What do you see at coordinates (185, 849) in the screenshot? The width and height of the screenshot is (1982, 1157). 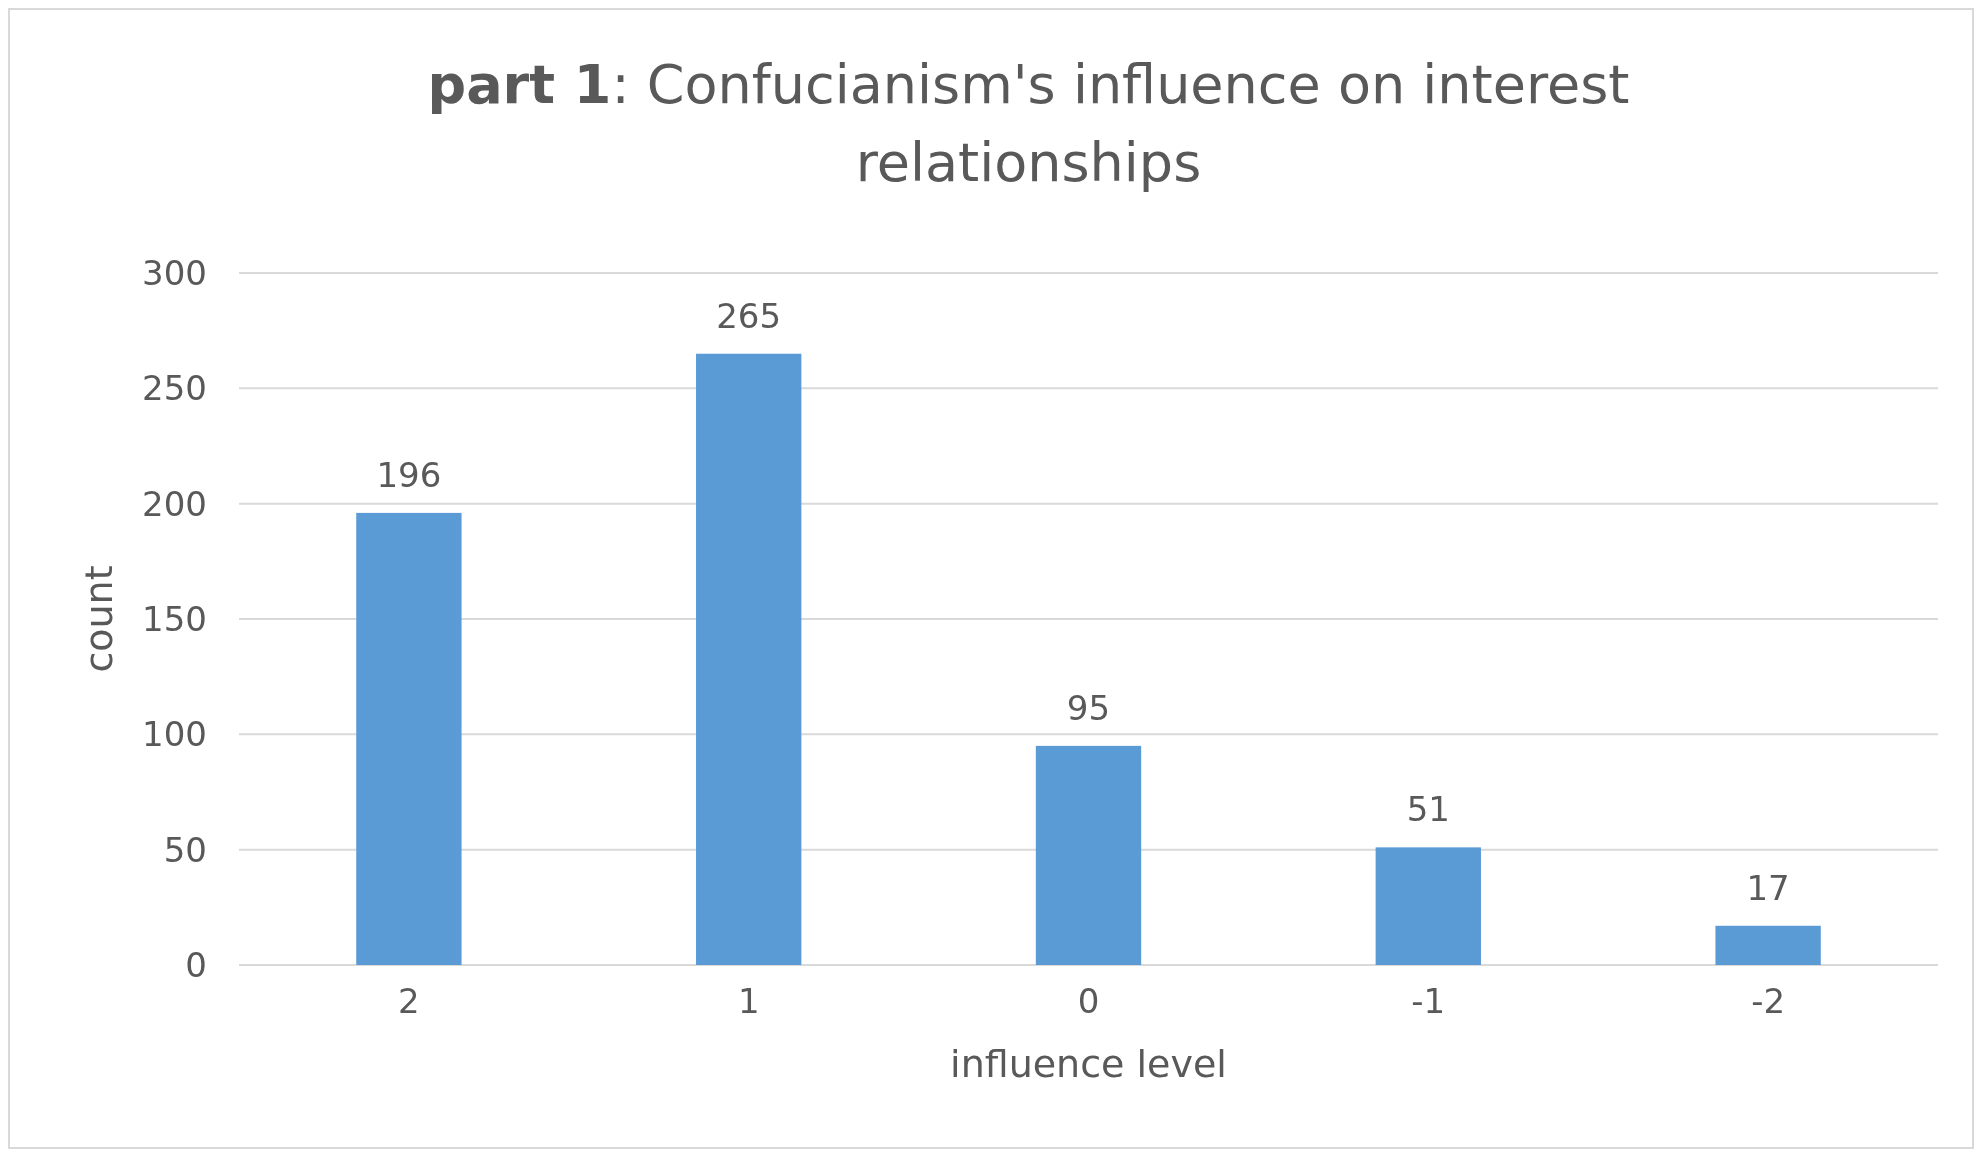 I see `y-tick-label: 50` at bounding box center [185, 849].